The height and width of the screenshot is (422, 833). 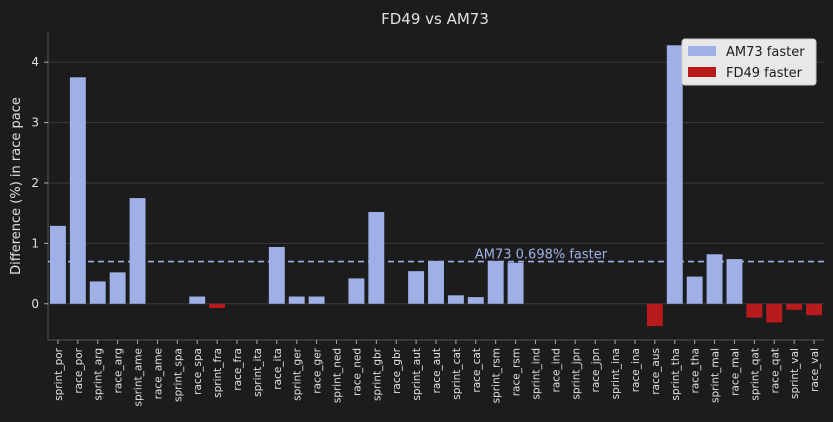 What do you see at coordinates (495, 282) in the screenshot?
I see `bar-sprint_rsm` at bounding box center [495, 282].